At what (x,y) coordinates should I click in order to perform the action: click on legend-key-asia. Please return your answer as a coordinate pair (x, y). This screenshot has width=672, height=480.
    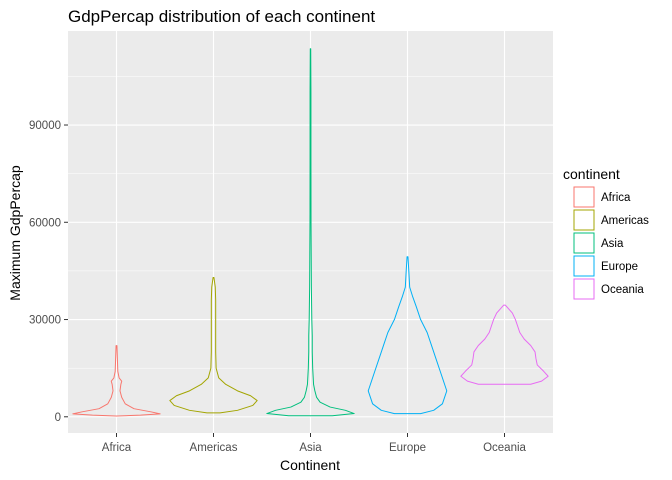
    Looking at the image, I should click on (584, 243).